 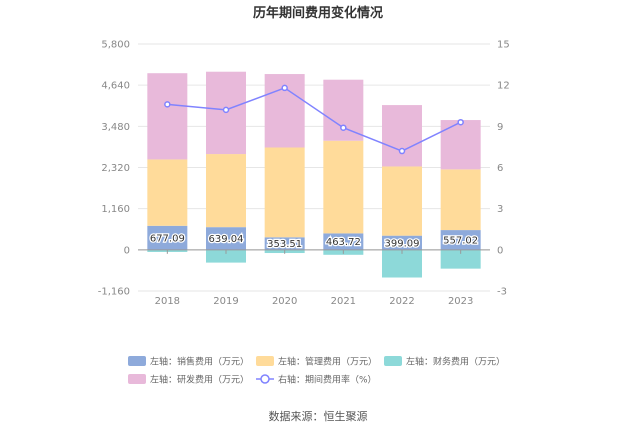 I want to click on legend-label-rate: 右轴：期间费用率（%）, so click(x=327, y=380).